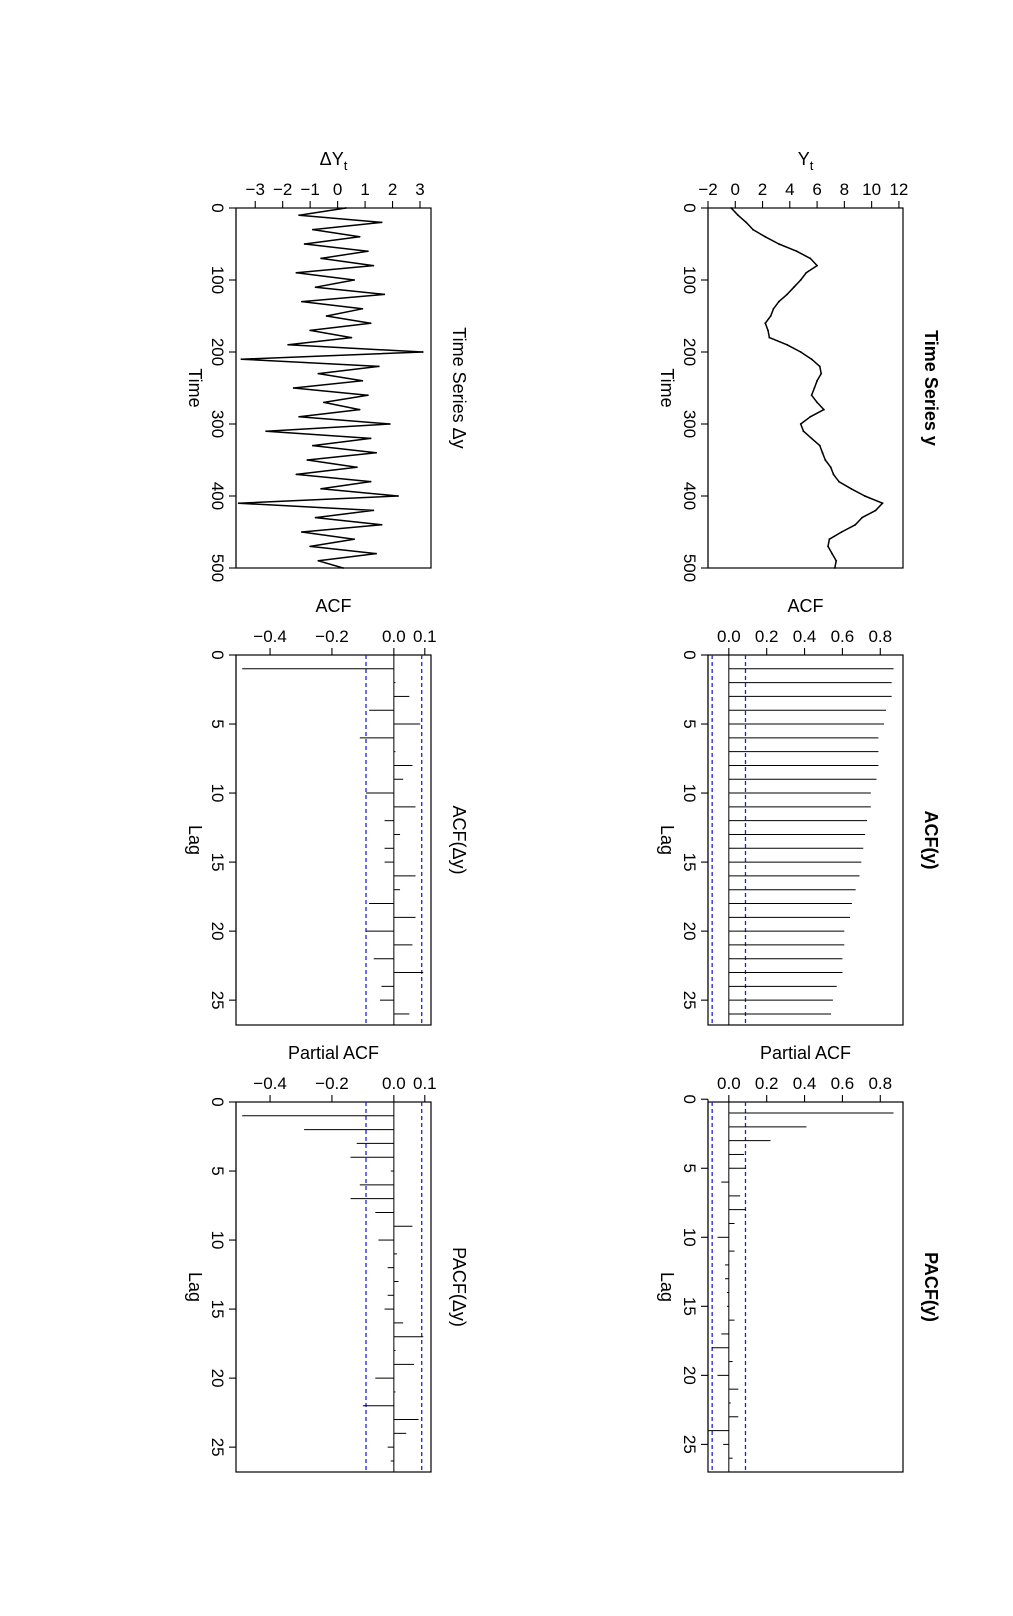  I want to click on y-tick-label: 6, so click(816, 189).